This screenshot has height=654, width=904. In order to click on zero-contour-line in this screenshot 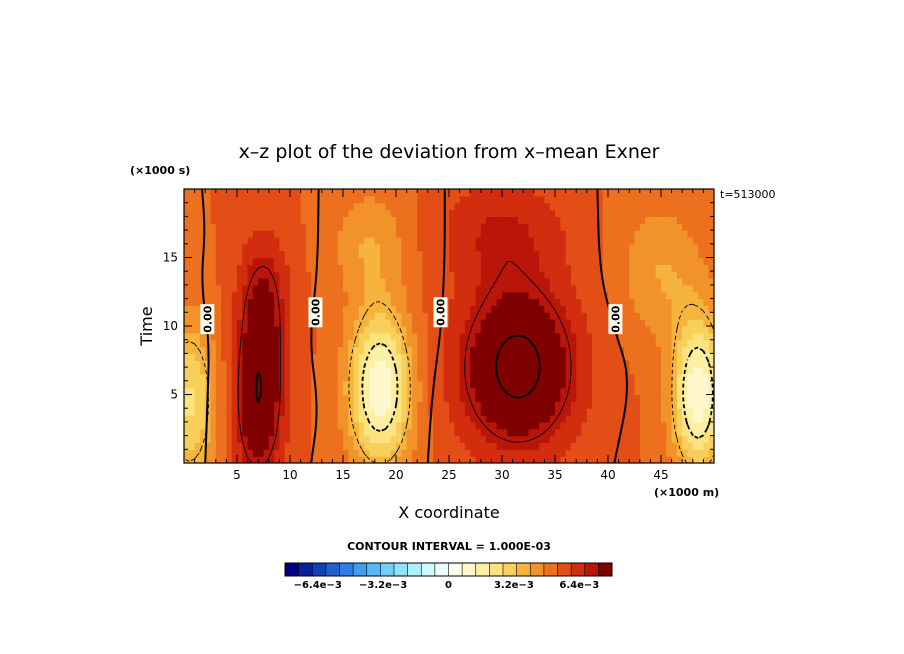, I will do `click(612, 326)`.